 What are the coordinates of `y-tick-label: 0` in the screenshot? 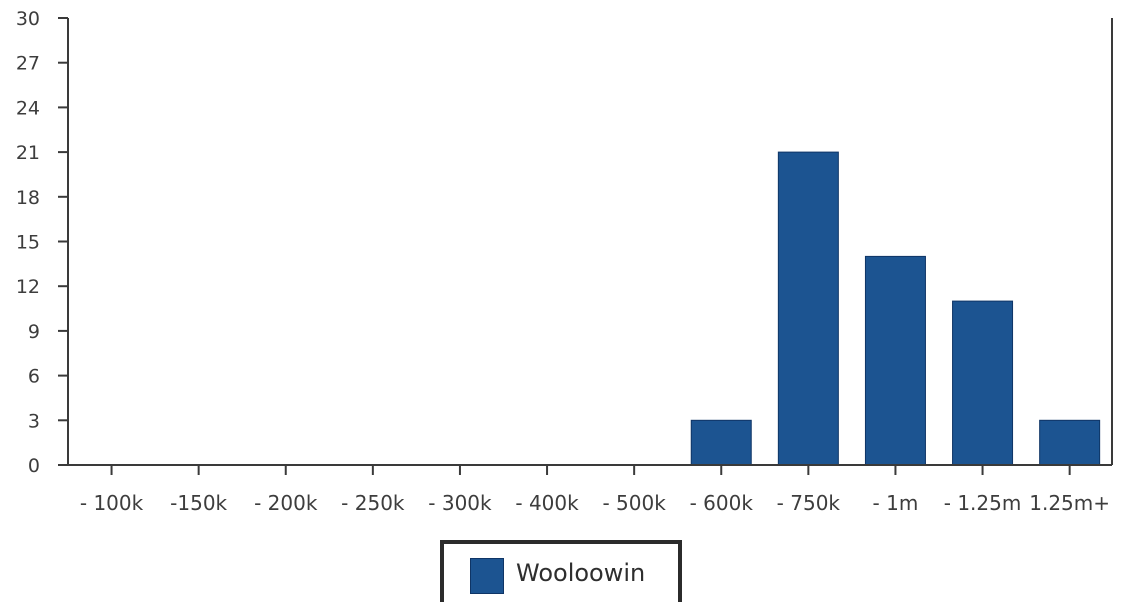 It's located at (34, 466).